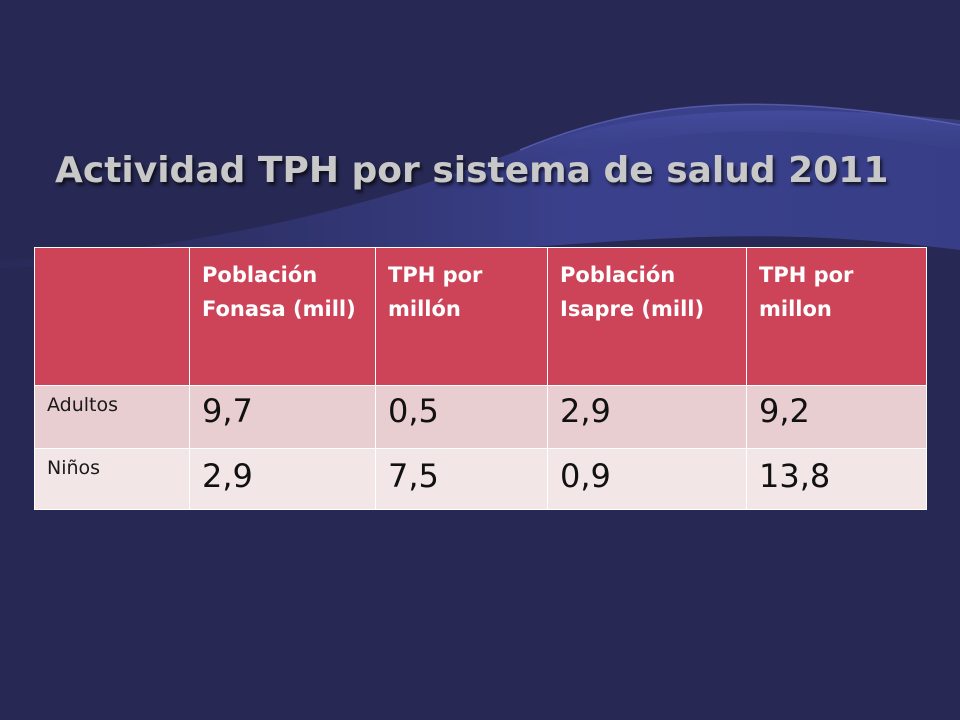 The image size is (960, 720). I want to click on table-cell: 9,7, so click(282, 417).